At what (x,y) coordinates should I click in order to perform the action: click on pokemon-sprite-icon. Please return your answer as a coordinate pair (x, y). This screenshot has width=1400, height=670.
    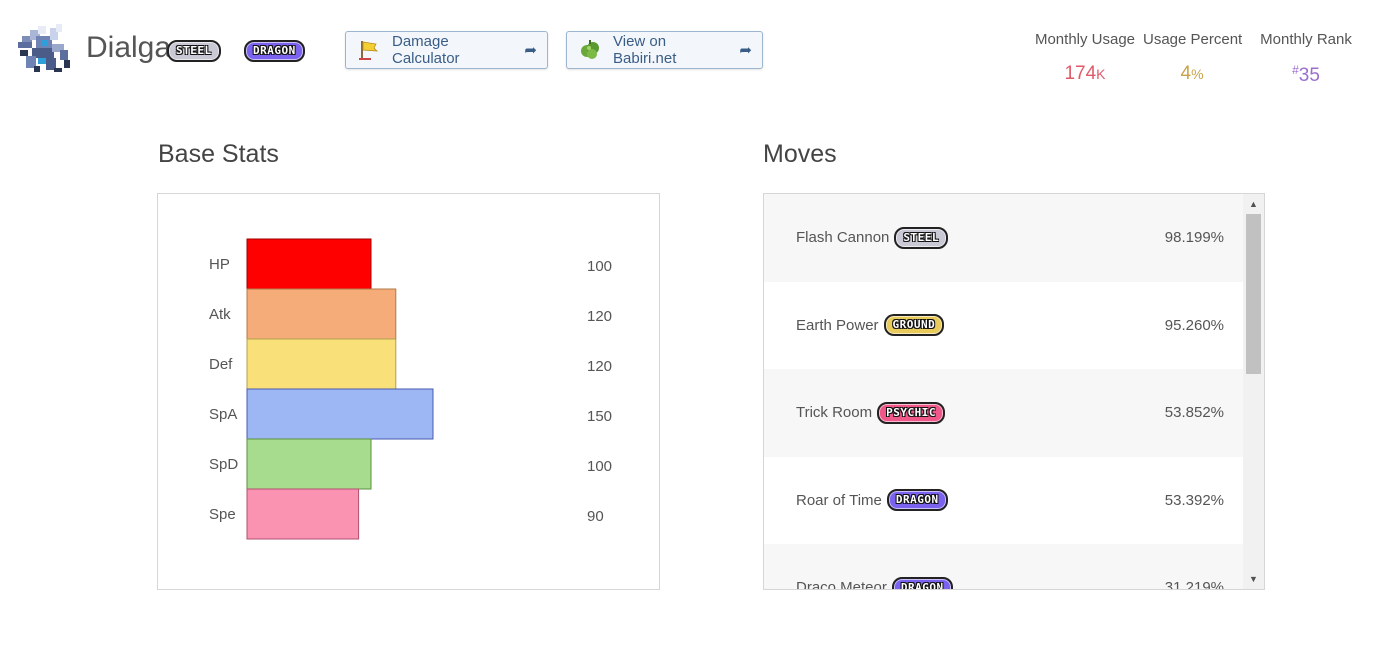
    Looking at the image, I should click on (45, 48).